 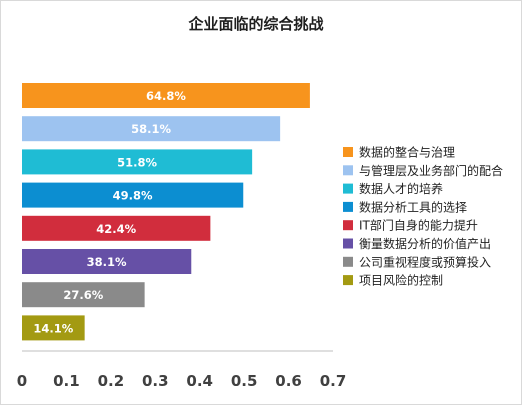 What do you see at coordinates (401, 188) in the screenshot?
I see `legend-label-3: 数据人才的培养` at bounding box center [401, 188].